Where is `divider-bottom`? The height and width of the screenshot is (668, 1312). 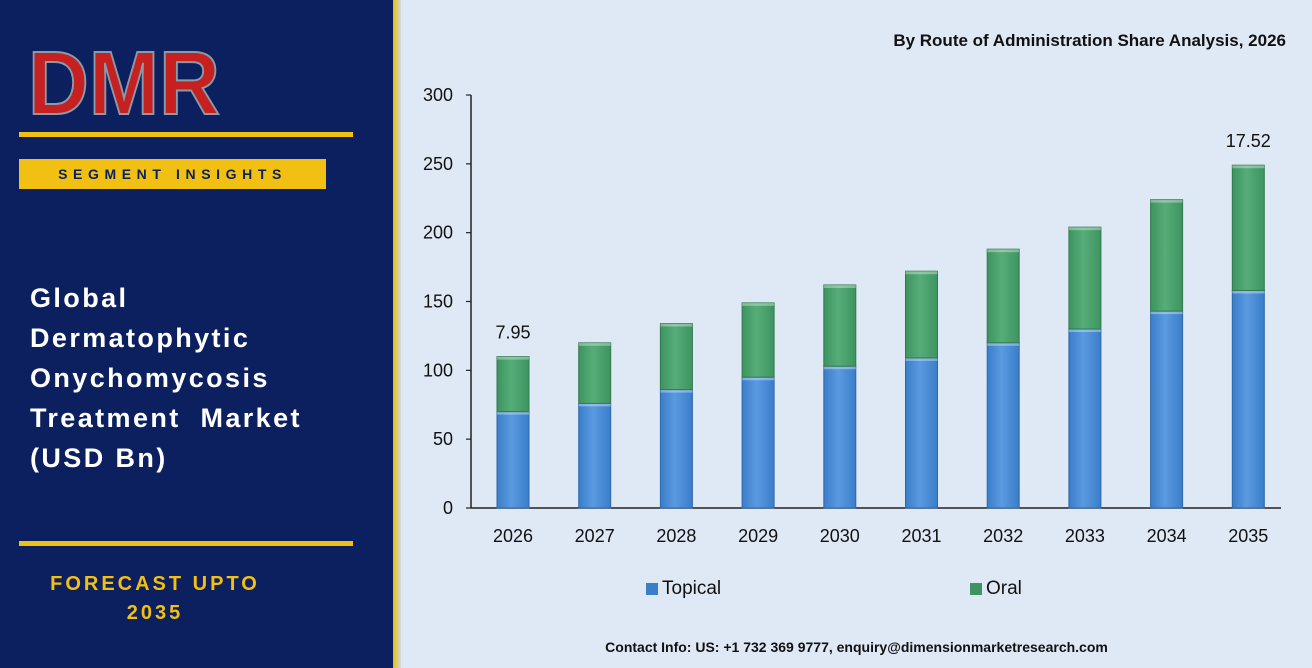
divider-bottom is located at coordinates (186, 543).